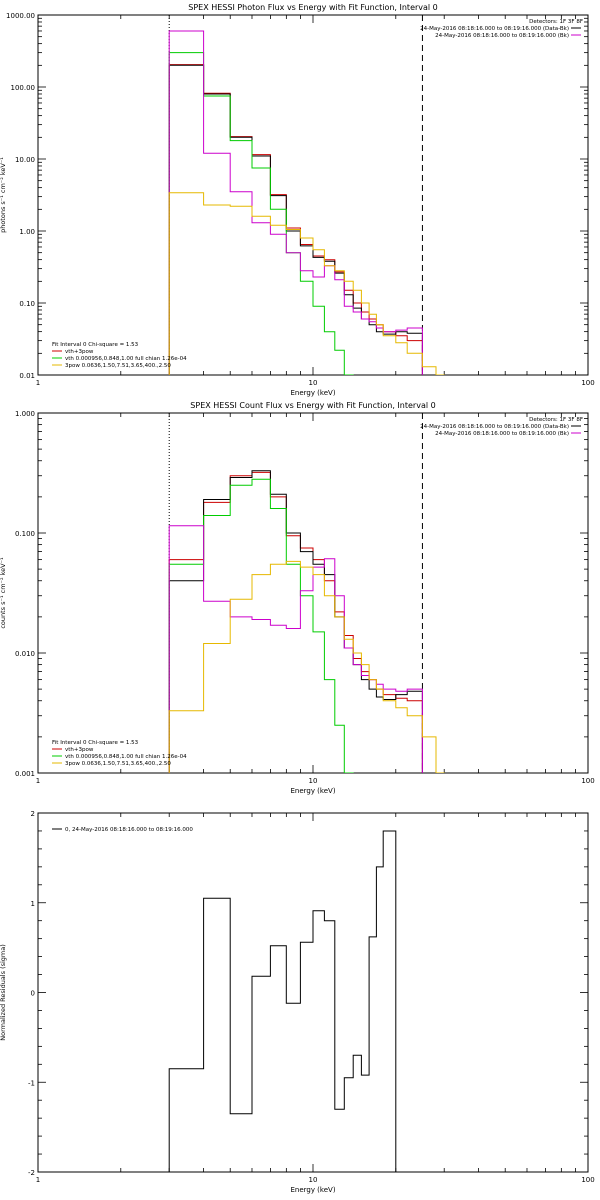 Image resolution: width=600 pixels, height=1200 pixels. What do you see at coordinates (27, 304) in the screenshot?
I see `y-tick-label: 0.10` at bounding box center [27, 304].